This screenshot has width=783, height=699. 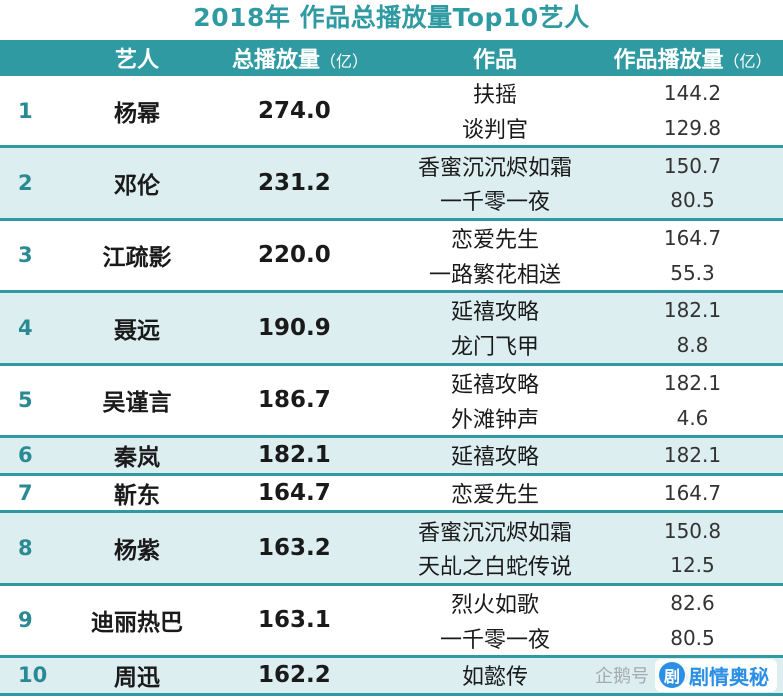 I want to click on artist-cell: 杨紫, so click(x=137, y=547).